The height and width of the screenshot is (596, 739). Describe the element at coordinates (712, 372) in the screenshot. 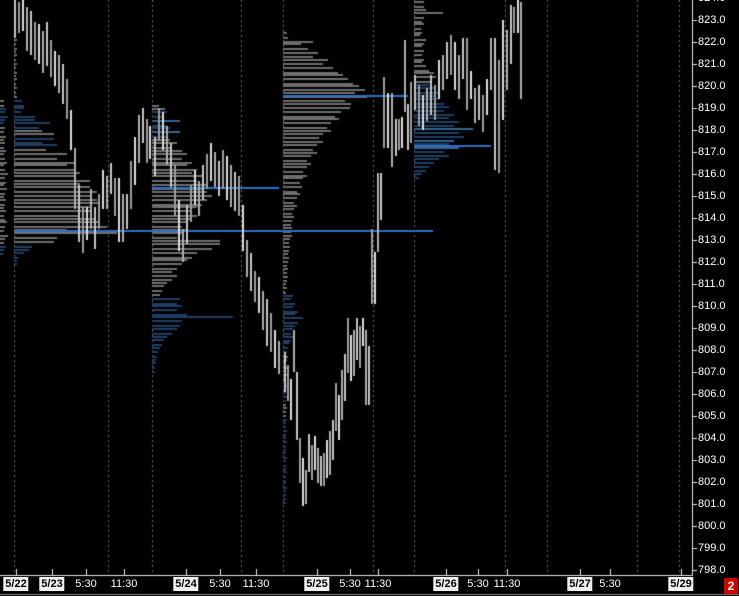

I see `price-axis-label: 807.0` at that location.